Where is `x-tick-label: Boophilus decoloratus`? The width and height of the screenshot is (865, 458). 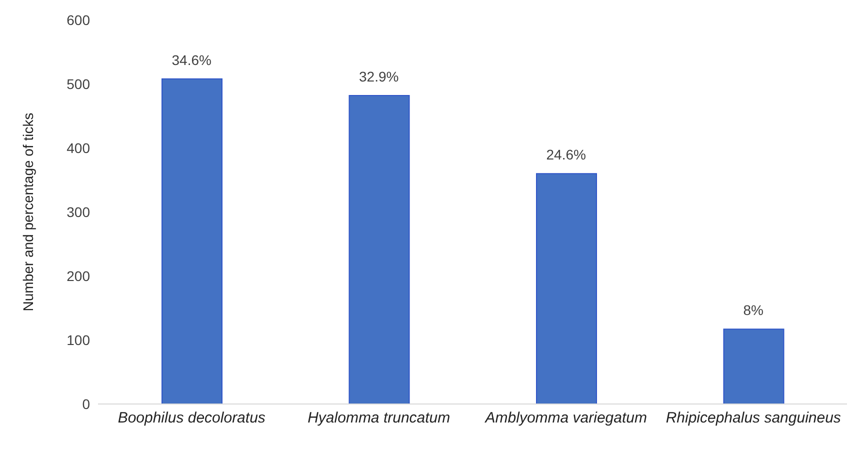
x-tick-label: Boophilus decoloratus is located at coordinates (192, 418).